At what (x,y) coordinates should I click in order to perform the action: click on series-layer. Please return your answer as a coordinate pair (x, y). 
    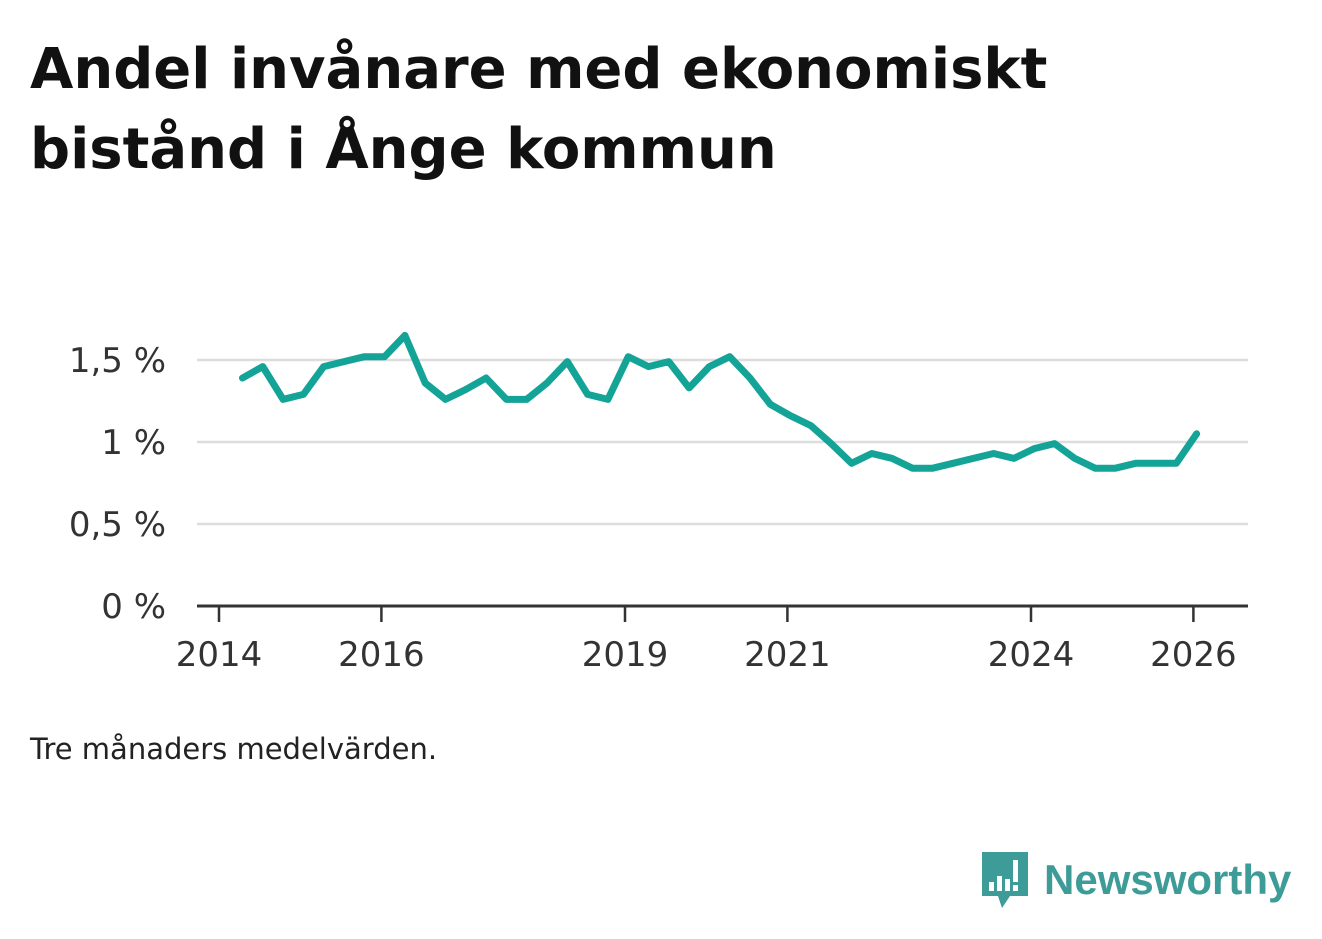
    Looking at the image, I should click on (720, 401).